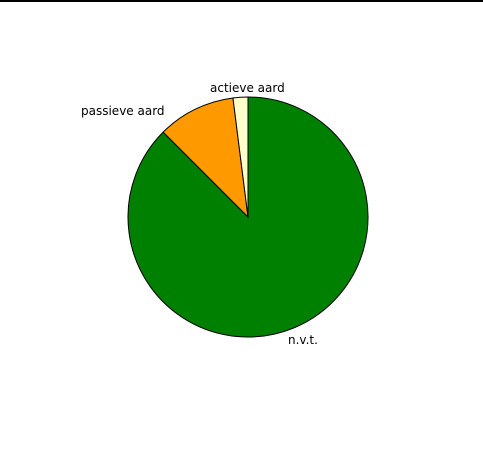 This screenshot has width=483, height=469. What do you see at coordinates (303, 340) in the screenshot?
I see `slice-label-n-v-t: n.v.t.` at bounding box center [303, 340].